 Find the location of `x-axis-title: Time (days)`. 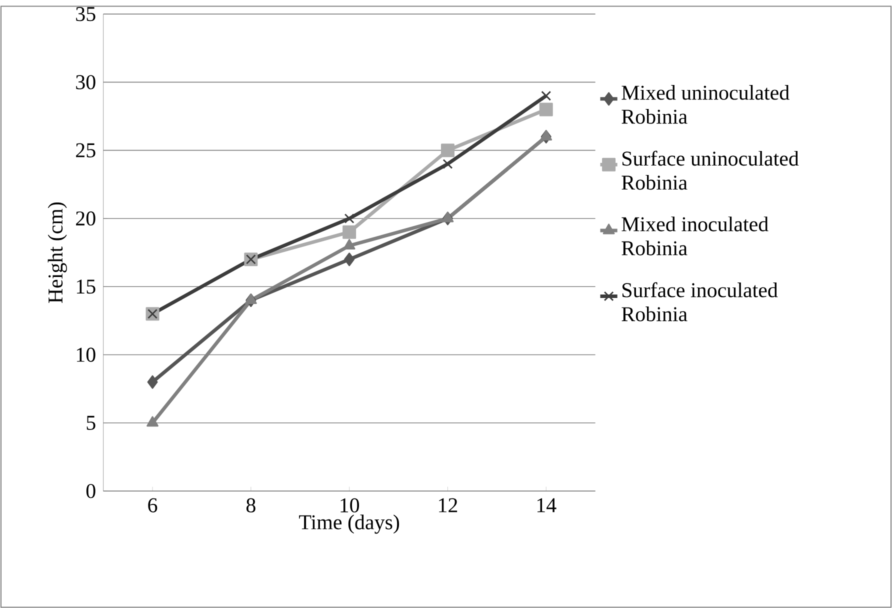

x-axis-title: Time (days) is located at coordinates (349, 524).